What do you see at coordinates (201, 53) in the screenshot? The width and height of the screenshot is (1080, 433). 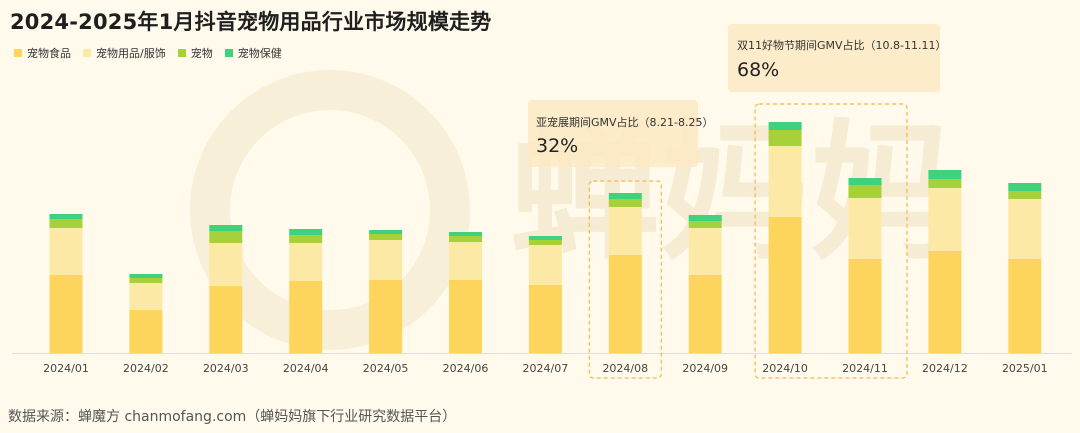 I see `legend-label: 宠物` at bounding box center [201, 53].